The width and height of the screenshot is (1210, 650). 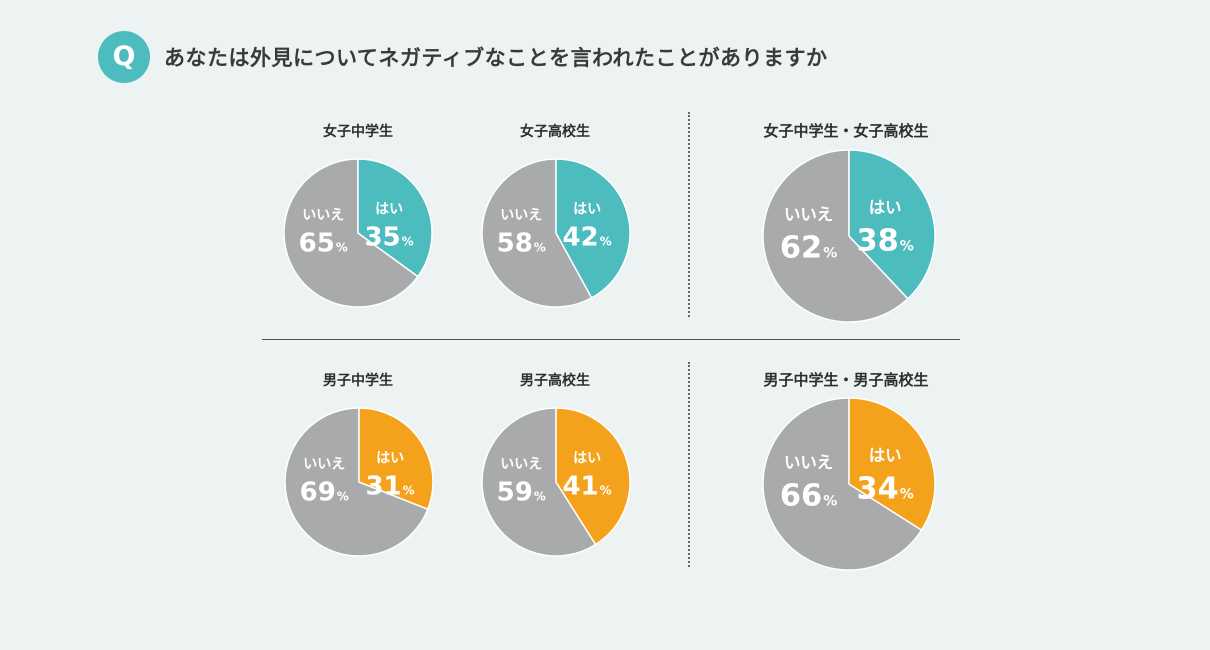 I want to click on chart-title-boys-total: 男子中学生・男子高校生, so click(x=846, y=380).